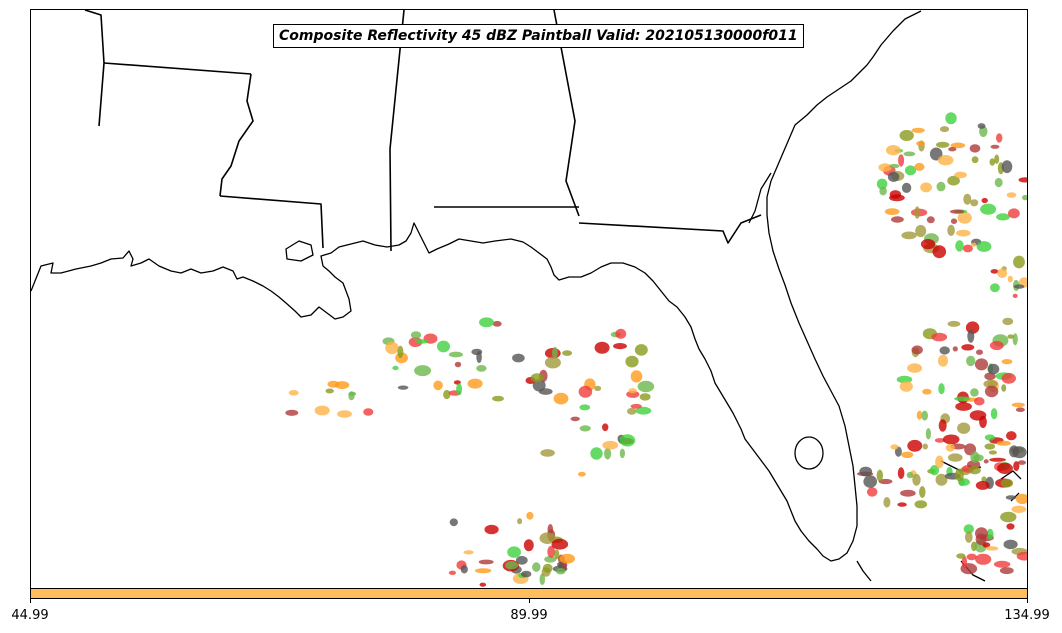 The height and width of the screenshot is (633, 1062). I want to click on border-mississippi-south, so click(271, 222).